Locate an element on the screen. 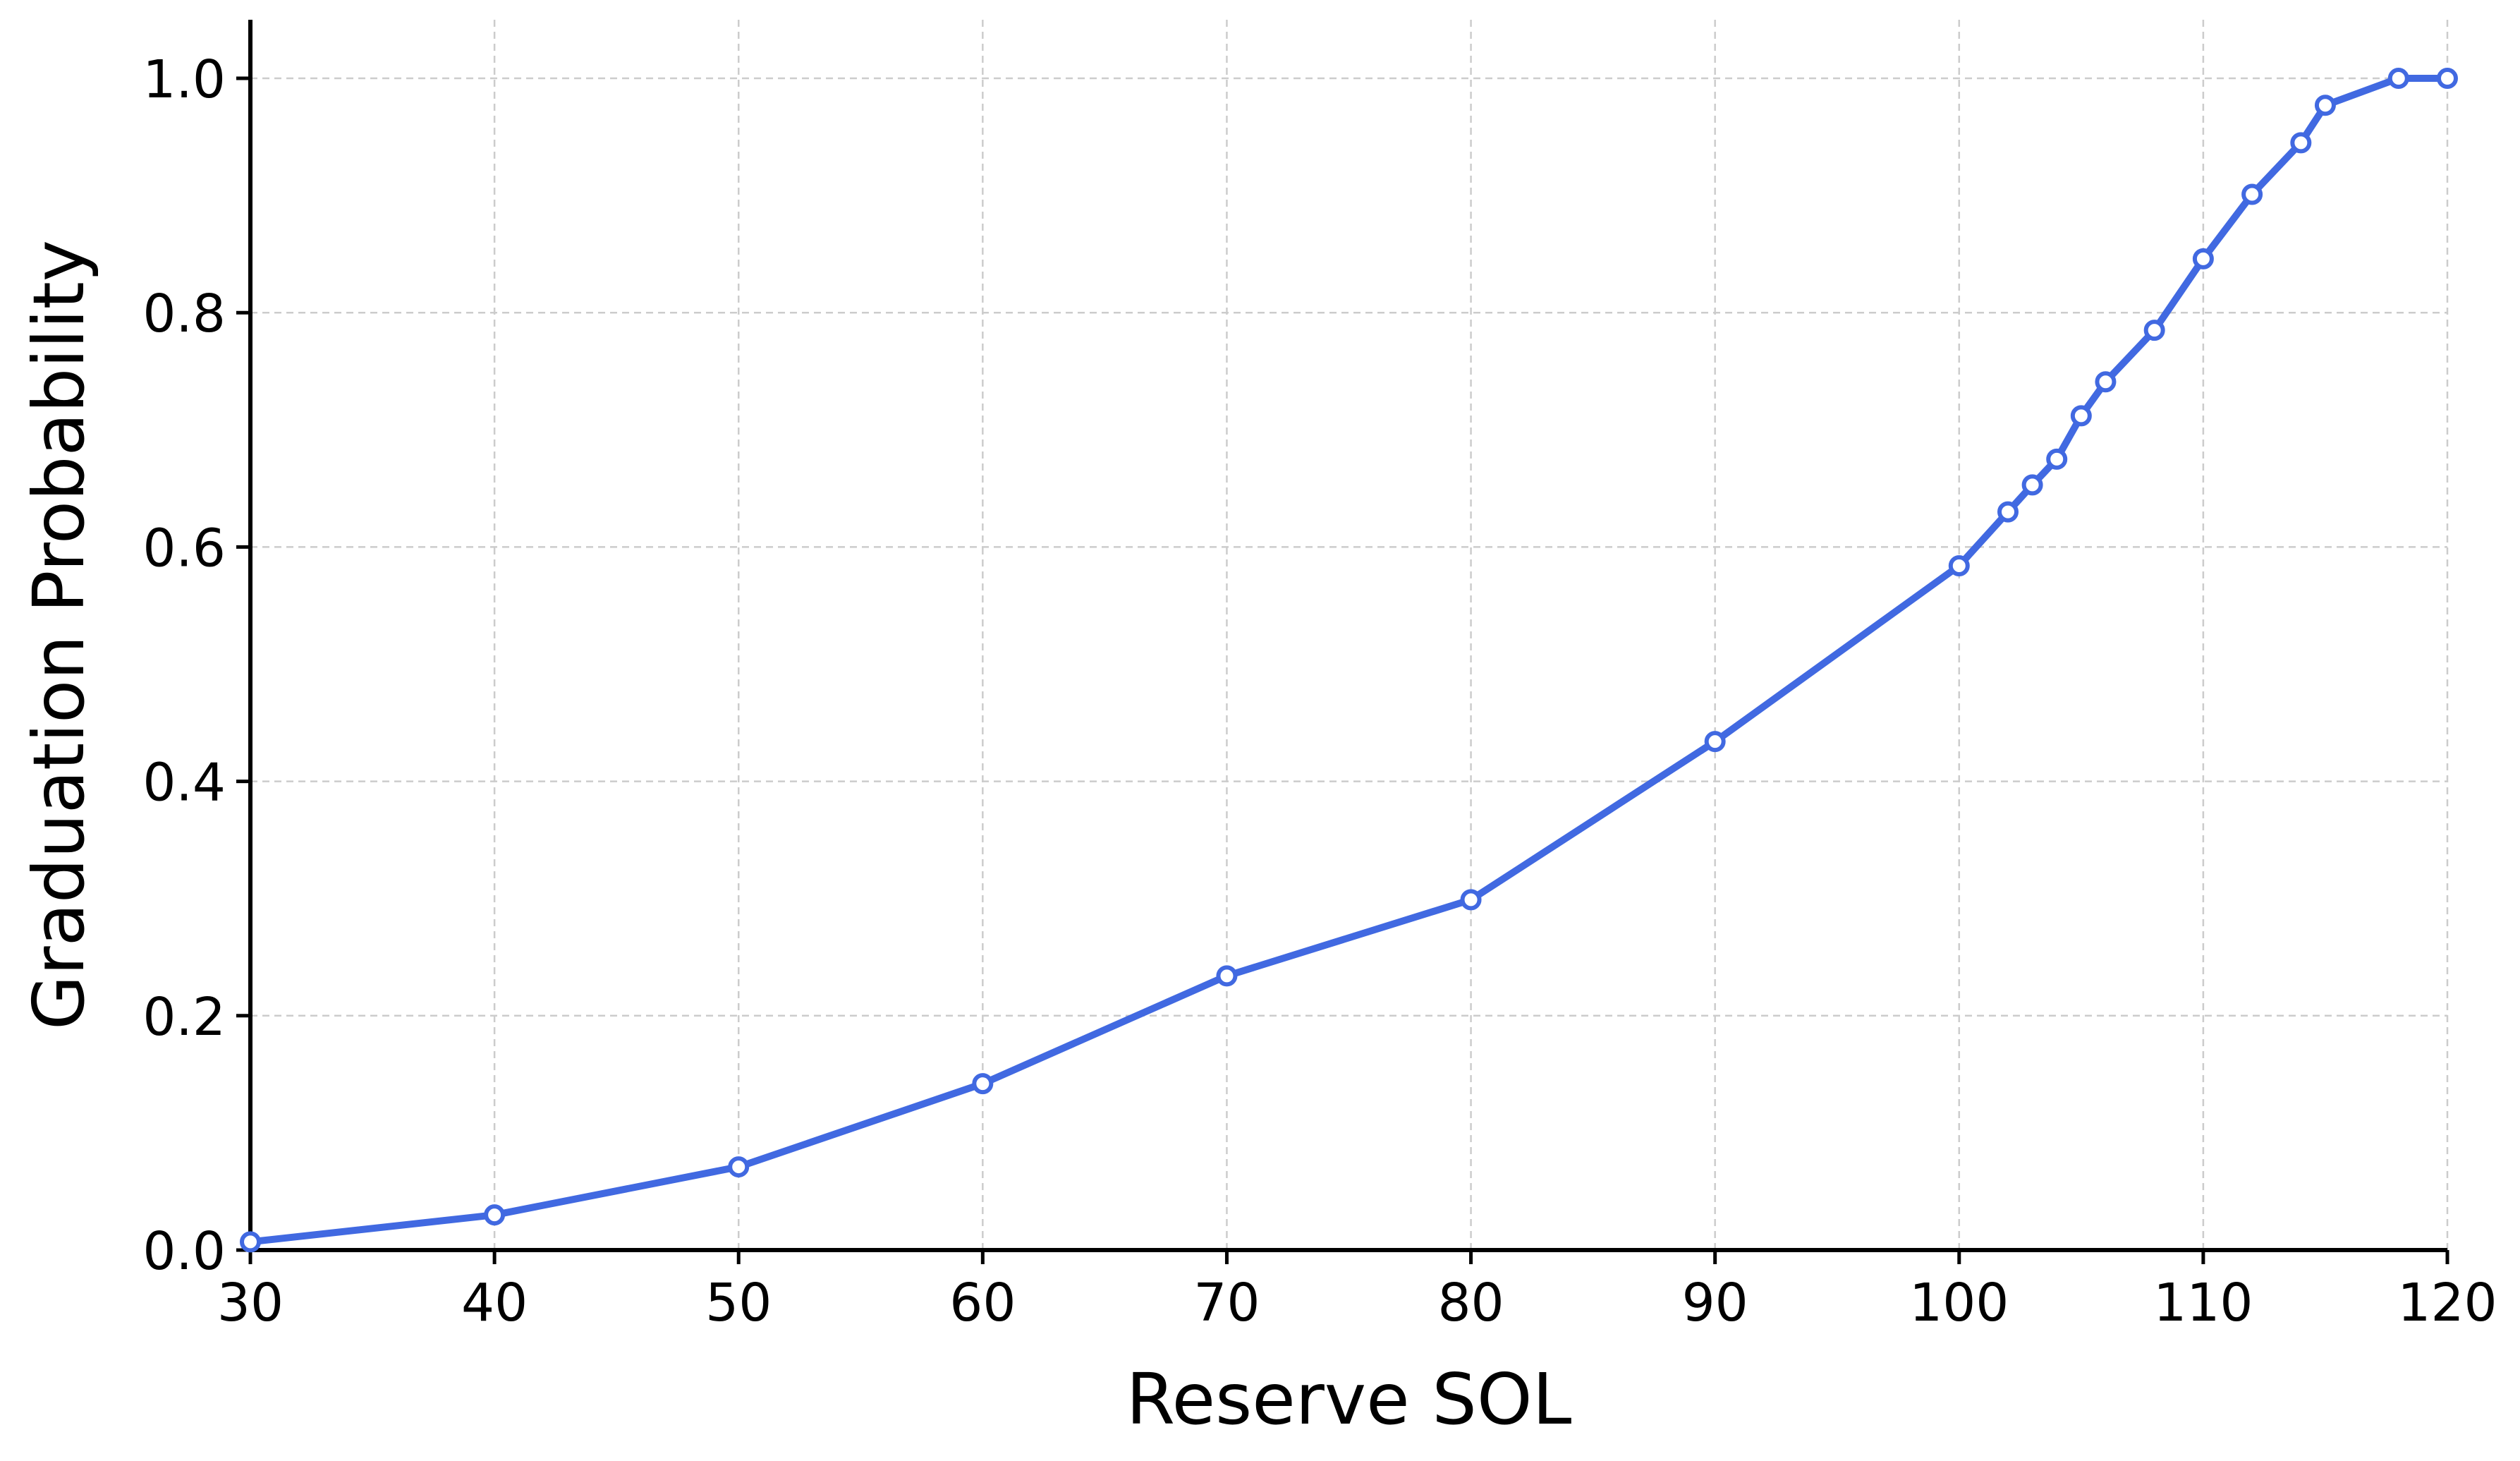  x-tick-label: 120 is located at coordinates (2447, 1303).